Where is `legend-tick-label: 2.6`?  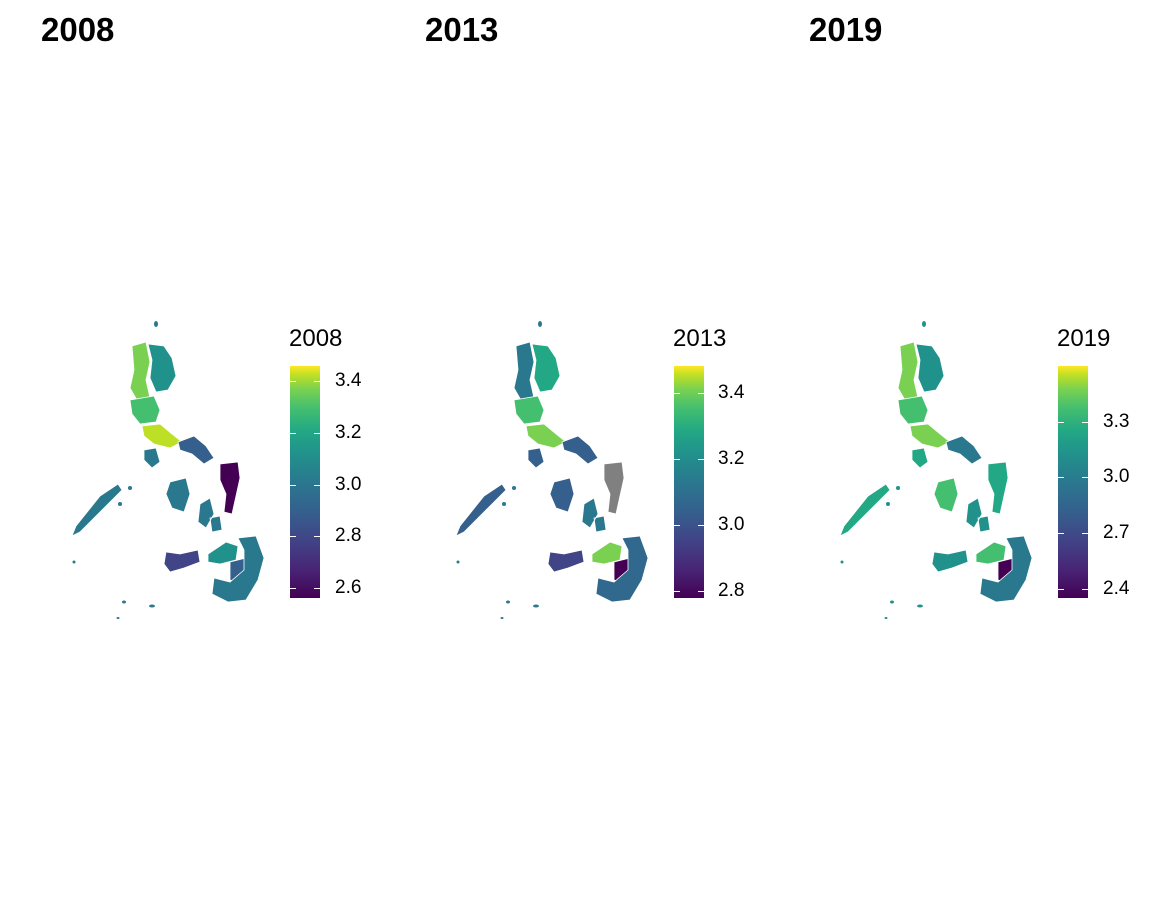 legend-tick-label: 2.6 is located at coordinates (348, 587).